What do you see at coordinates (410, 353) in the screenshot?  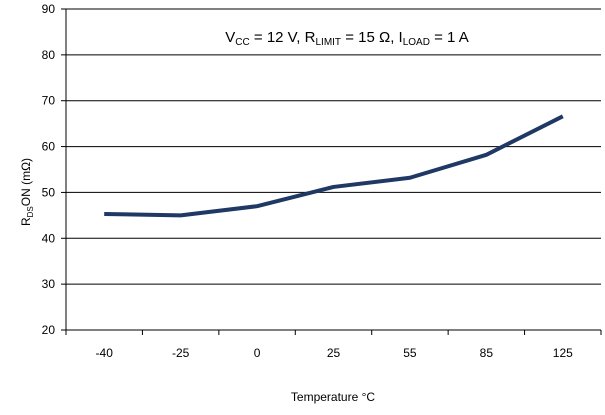 I see `x-tick-label: 55` at bounding box center [410, 353].